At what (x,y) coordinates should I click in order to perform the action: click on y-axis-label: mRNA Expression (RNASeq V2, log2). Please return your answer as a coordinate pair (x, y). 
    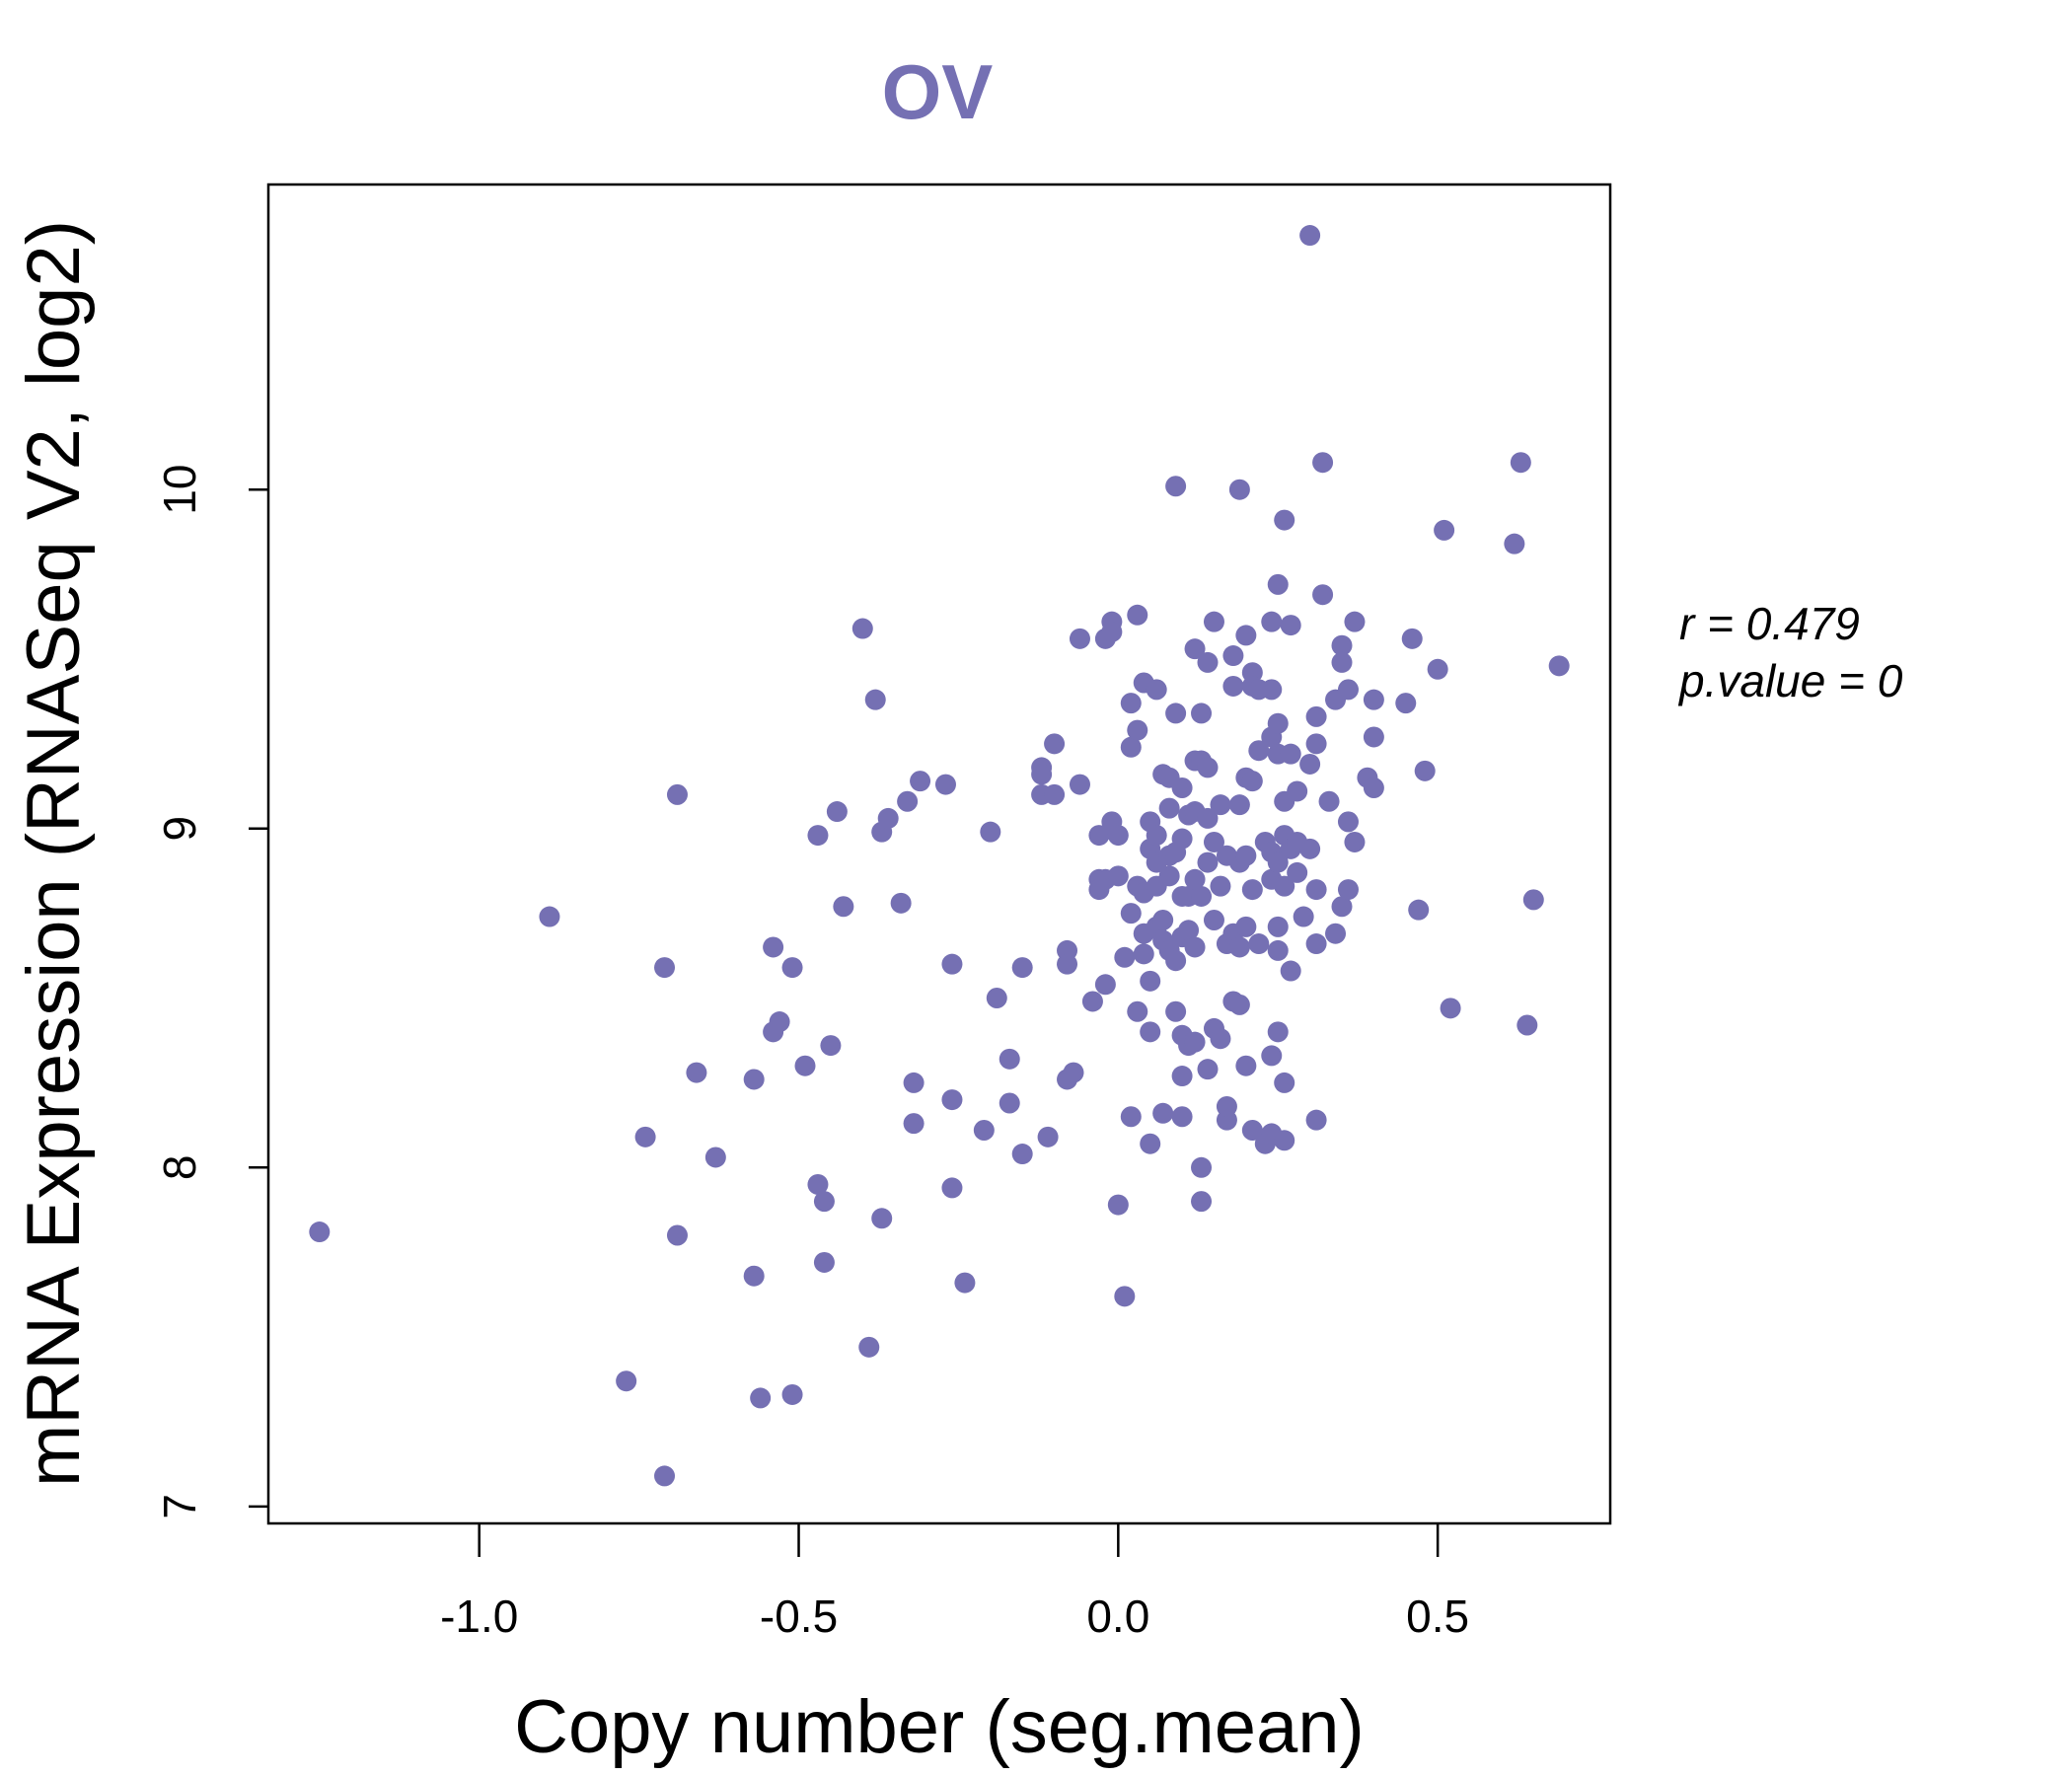
    Looking at the image, I should click on (54, 854).